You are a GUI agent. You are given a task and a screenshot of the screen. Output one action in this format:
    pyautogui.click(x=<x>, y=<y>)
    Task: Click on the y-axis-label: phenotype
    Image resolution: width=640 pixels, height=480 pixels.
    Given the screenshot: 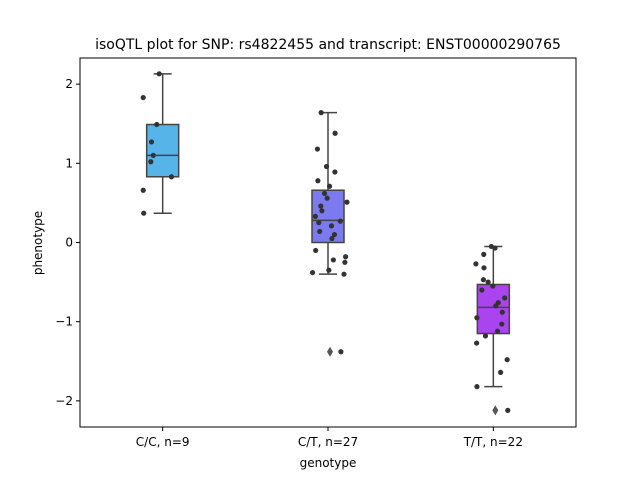 What is the action you would take?
    pyautogui.click(x=38, y=243)
    